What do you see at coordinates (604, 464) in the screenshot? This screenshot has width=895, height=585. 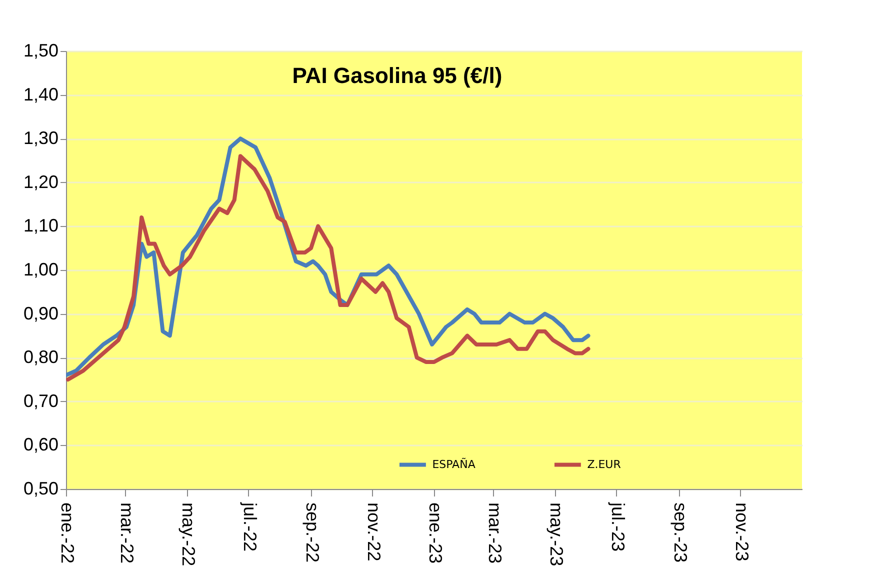 I see `legend-label: Z.EUR` at bounding box center [604, 464].